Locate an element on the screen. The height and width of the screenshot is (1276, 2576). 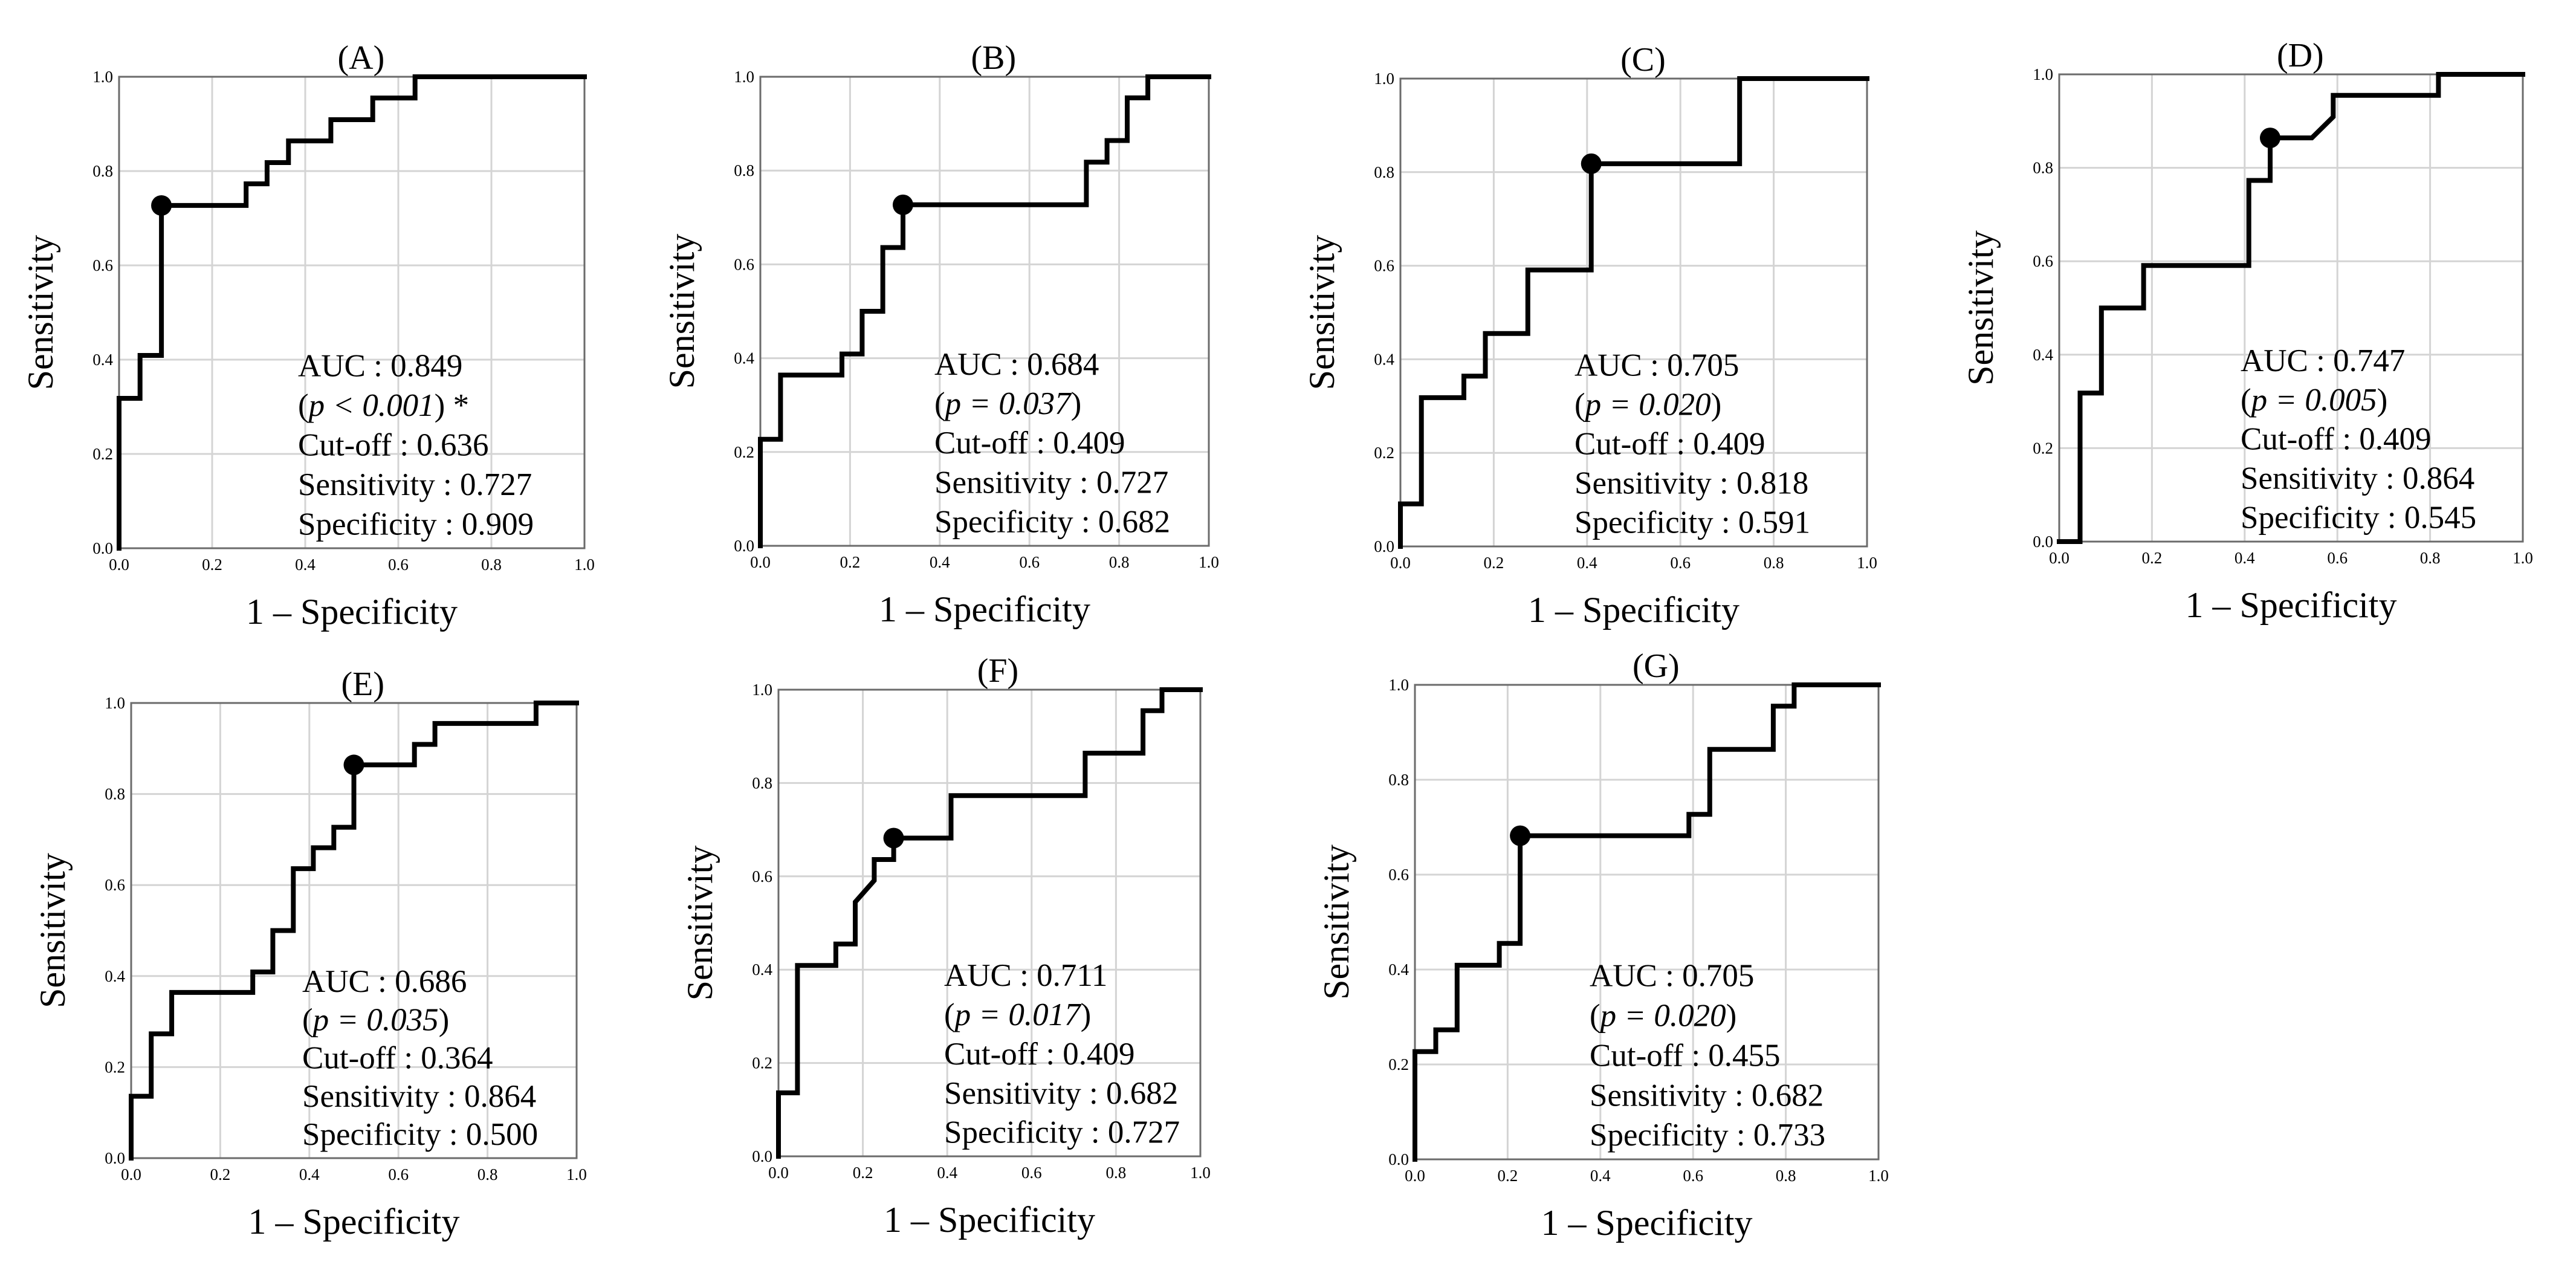
stat-specificity: Specificity : 0.545 is located at coordinates (2358, 518).